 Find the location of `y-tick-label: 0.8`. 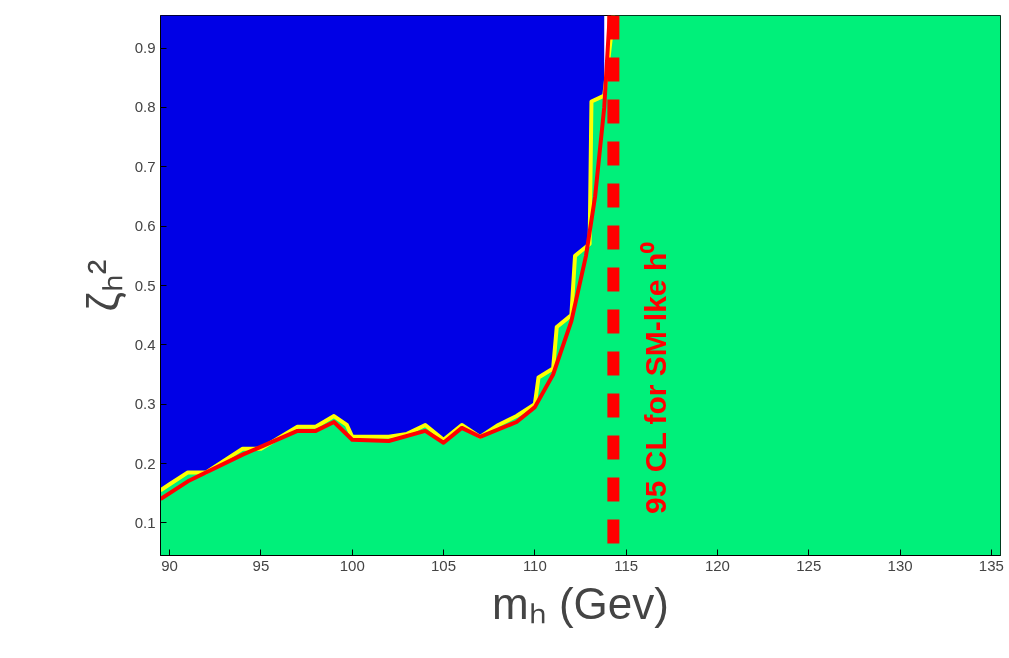

y-tick-label: 0.8 is located at coordinates (145, 107).